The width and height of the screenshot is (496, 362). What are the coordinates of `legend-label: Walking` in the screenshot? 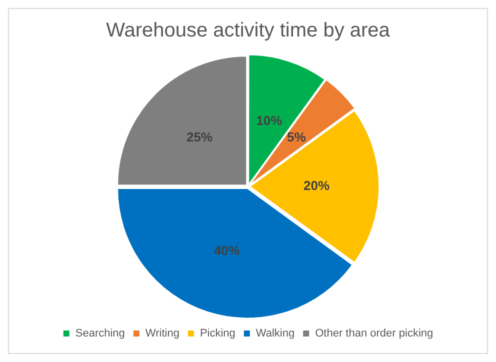 It's located at (275, 334).